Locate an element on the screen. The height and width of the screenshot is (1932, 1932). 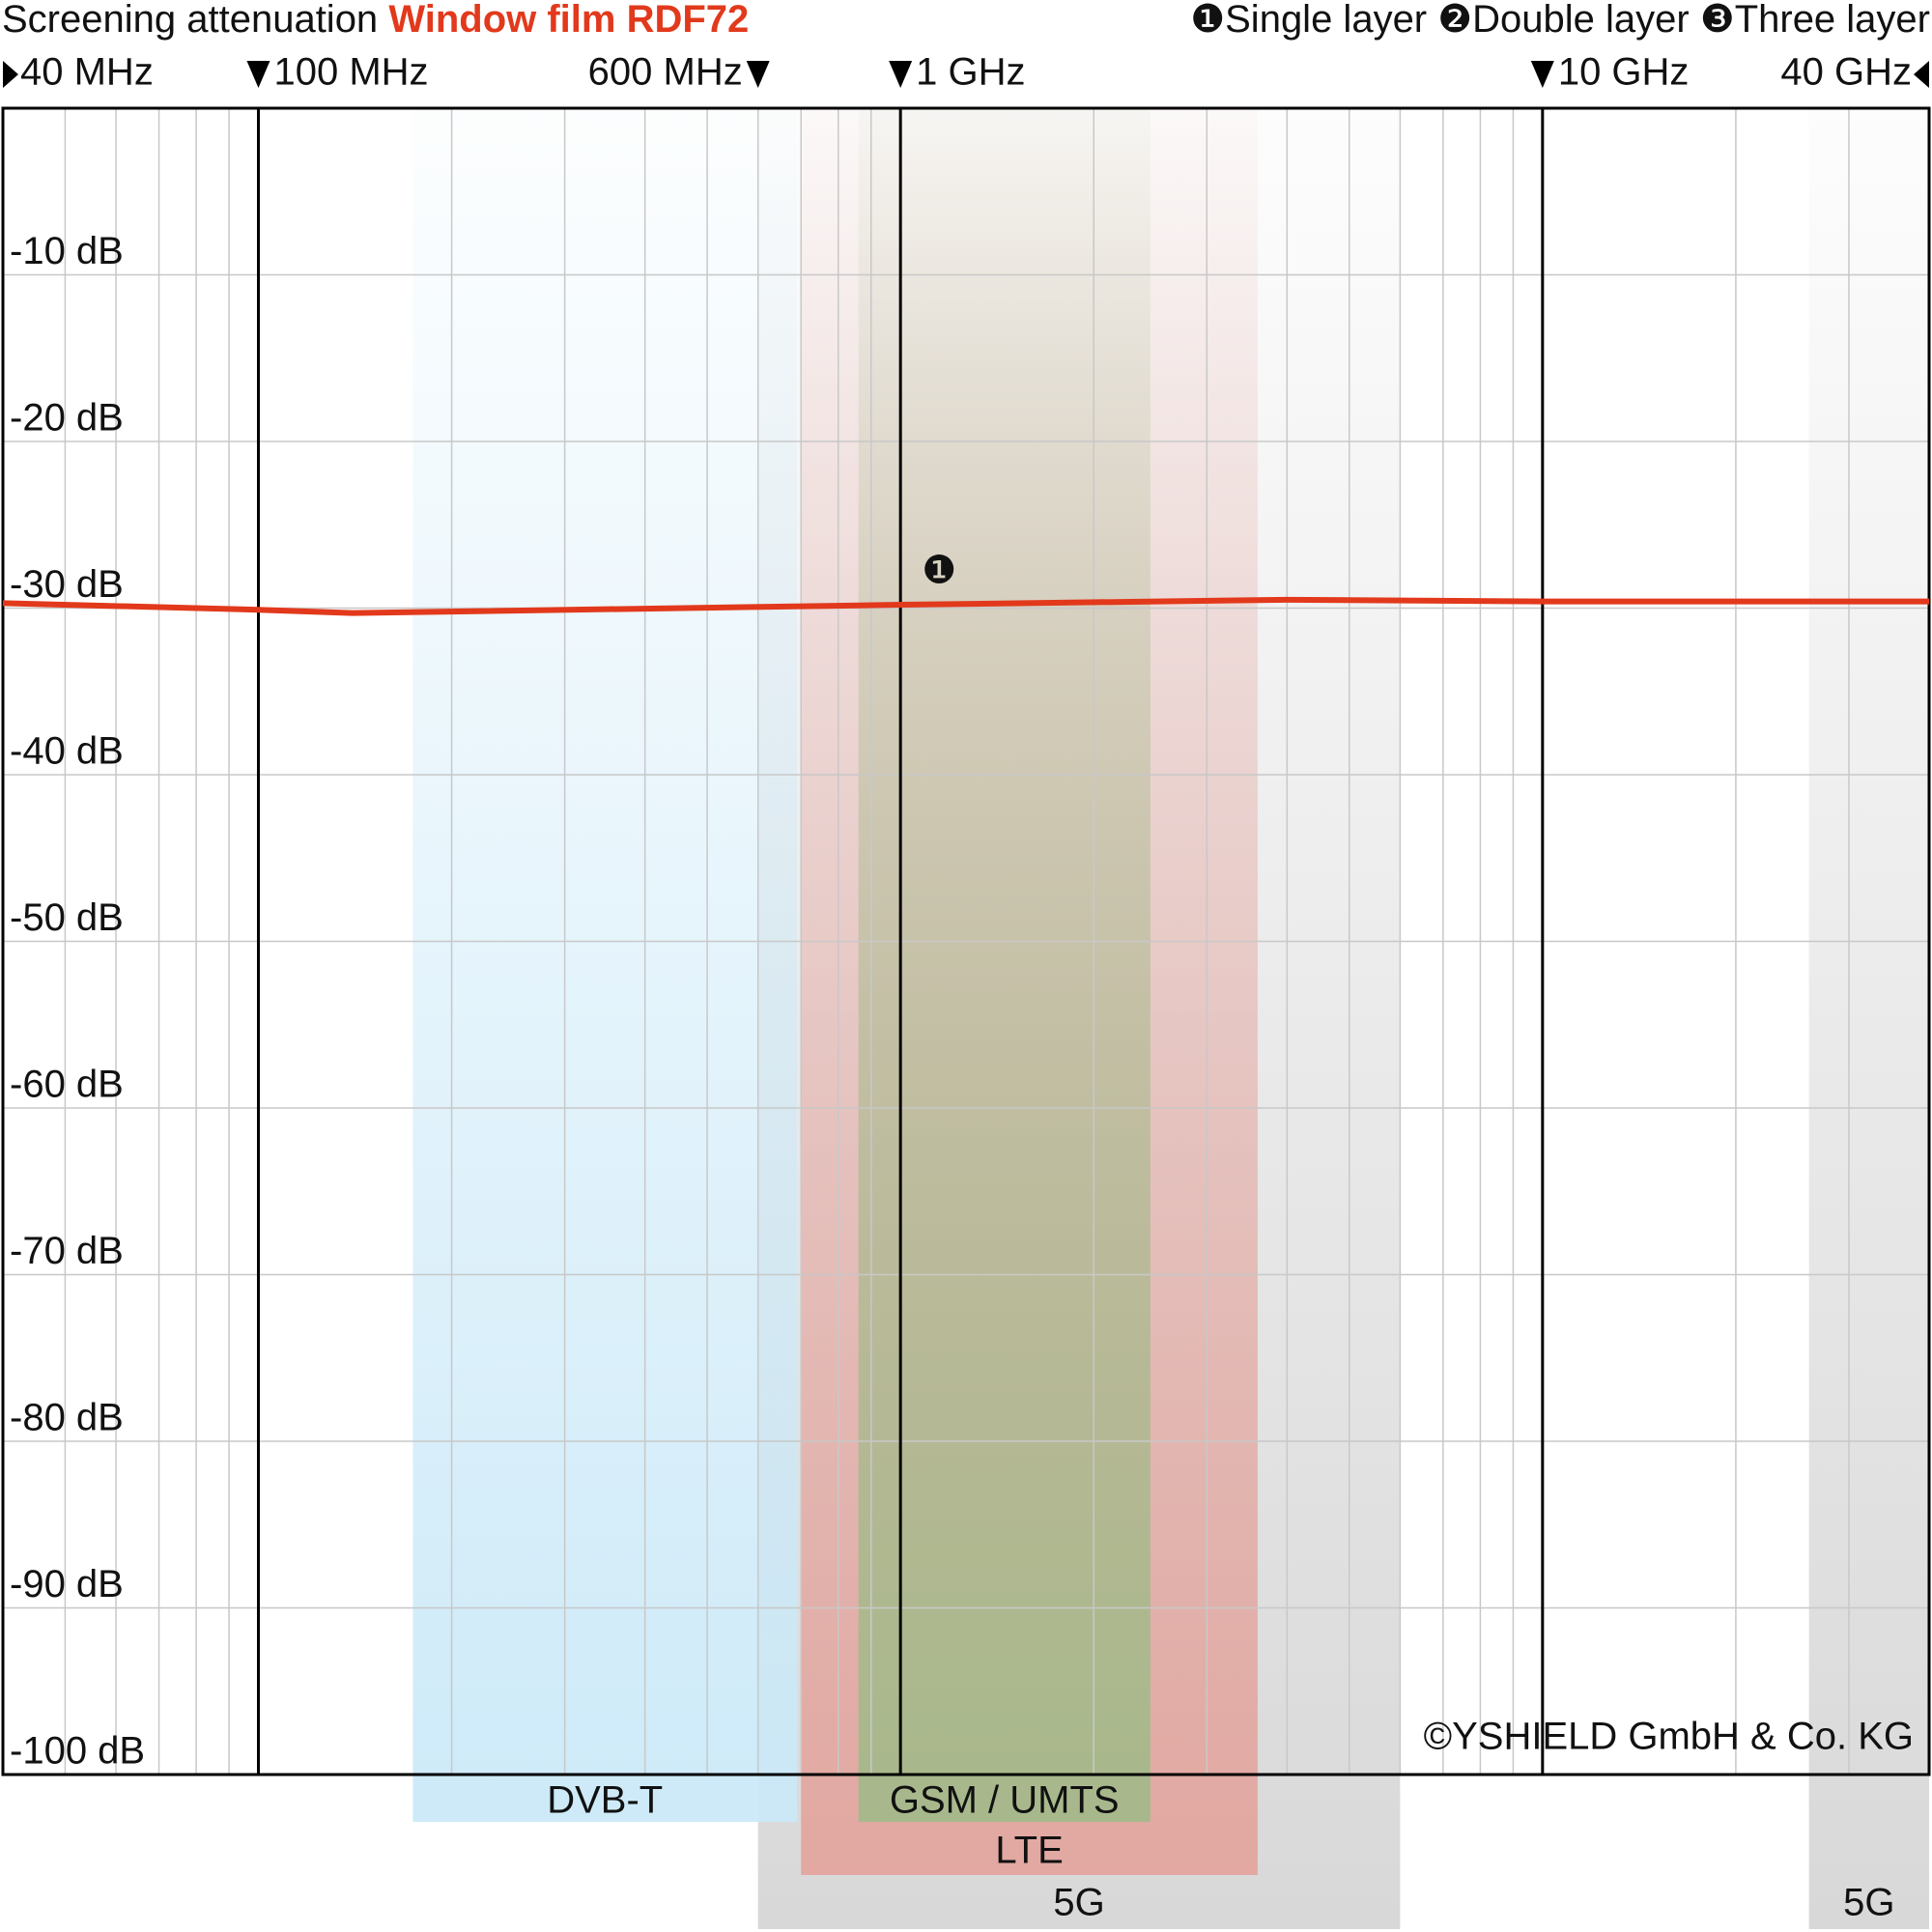
legend-symbol: ❸ is located at coordinates (1717, 20).